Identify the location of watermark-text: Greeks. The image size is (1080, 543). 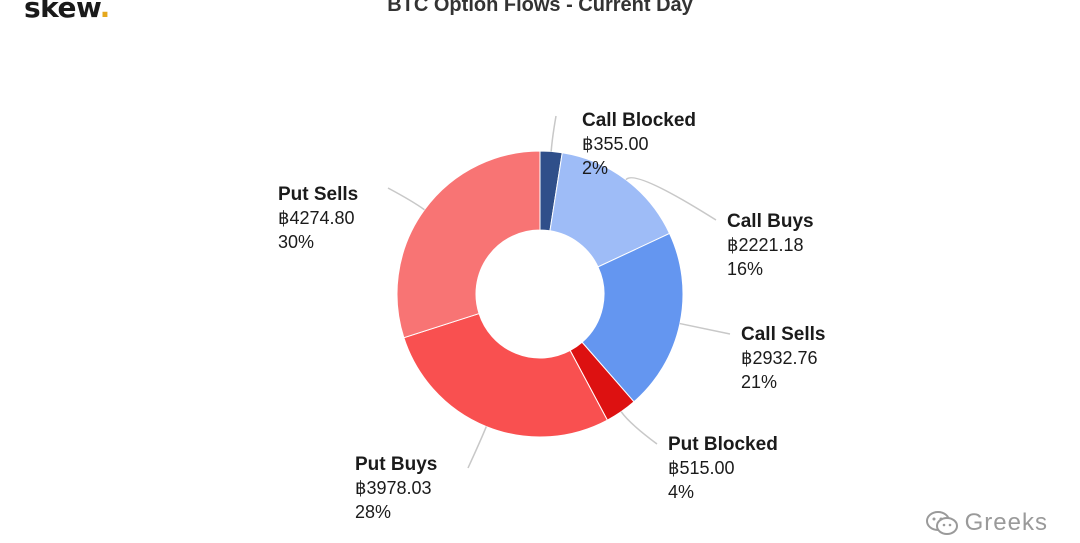
(1006, 522).